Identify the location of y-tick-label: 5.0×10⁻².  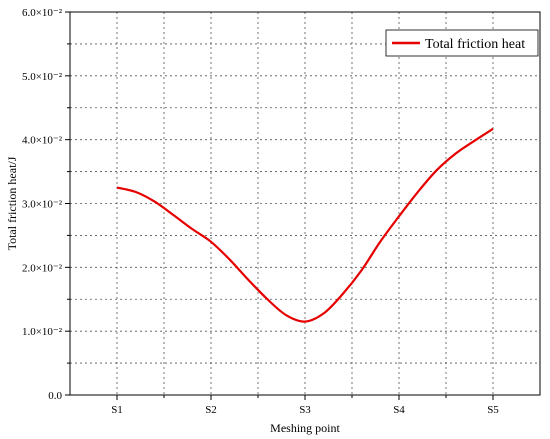
(42, 77).